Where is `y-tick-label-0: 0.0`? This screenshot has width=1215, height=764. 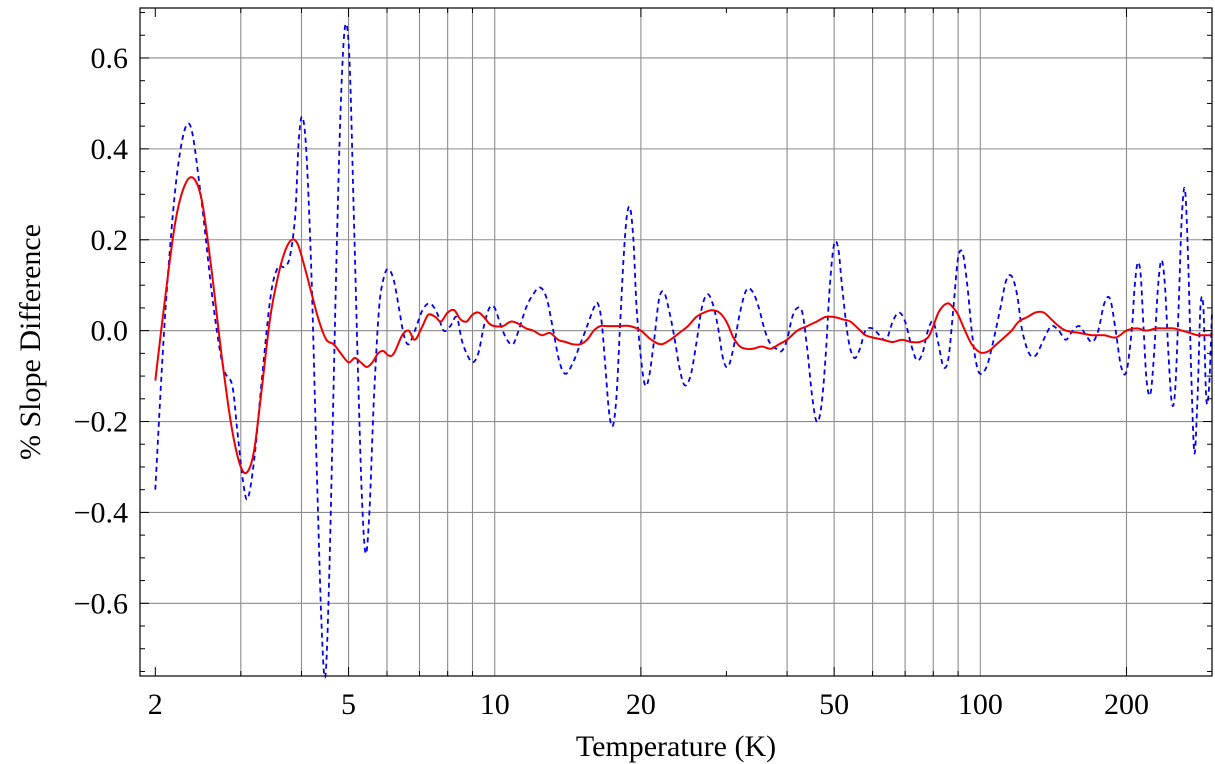 y-tick-label-0: 0.0 is located at coordinates (110, 331).